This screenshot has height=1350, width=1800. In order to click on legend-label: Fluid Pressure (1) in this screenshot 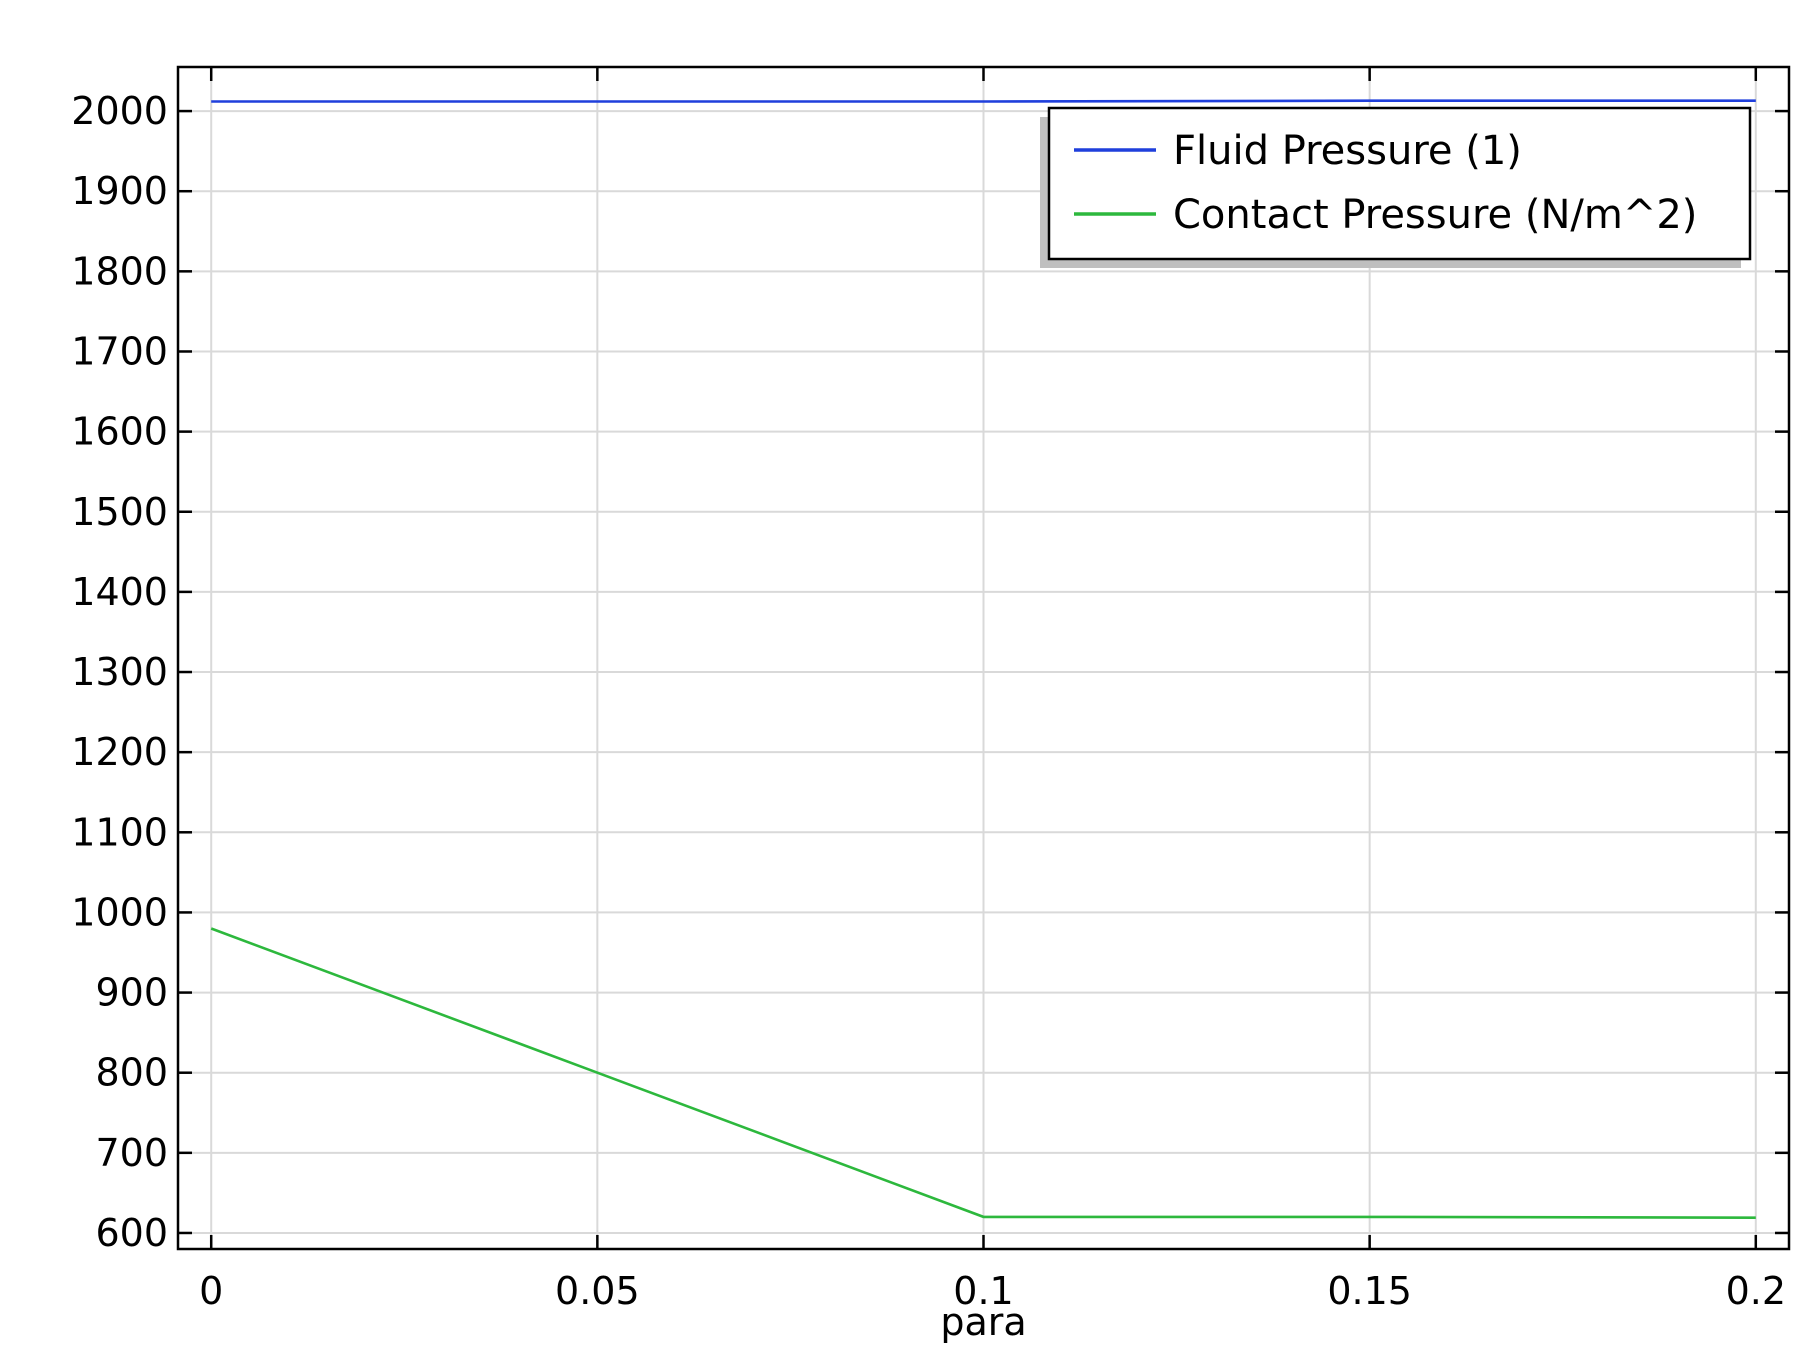, I will do `click(1347, 151)`.